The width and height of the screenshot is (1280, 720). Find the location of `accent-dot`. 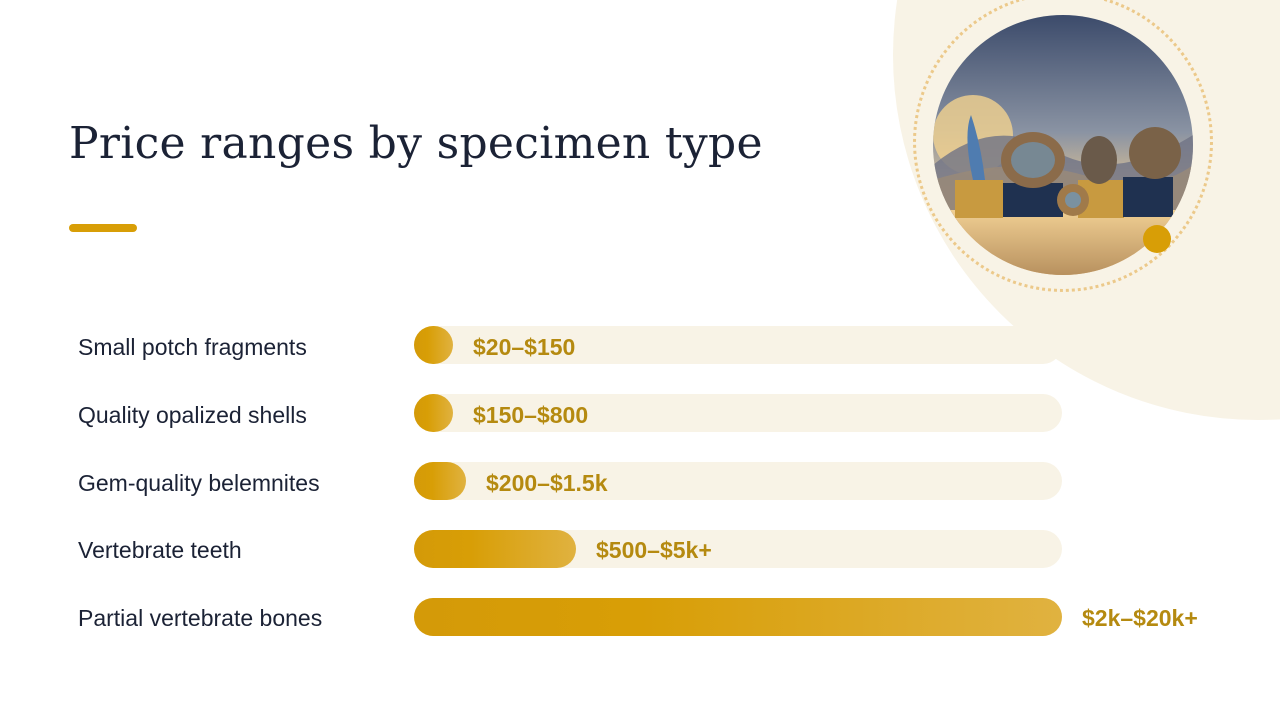

accent-dot is located at coordinates (1157, 239).